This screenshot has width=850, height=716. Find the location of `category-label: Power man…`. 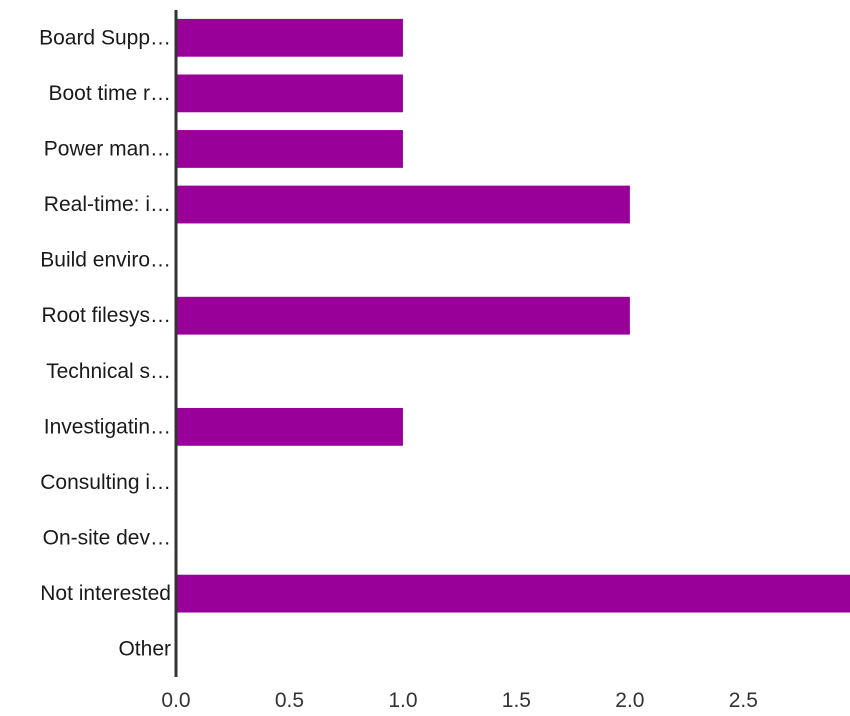

category-label: Power man… is located at coordinates (107, 148).